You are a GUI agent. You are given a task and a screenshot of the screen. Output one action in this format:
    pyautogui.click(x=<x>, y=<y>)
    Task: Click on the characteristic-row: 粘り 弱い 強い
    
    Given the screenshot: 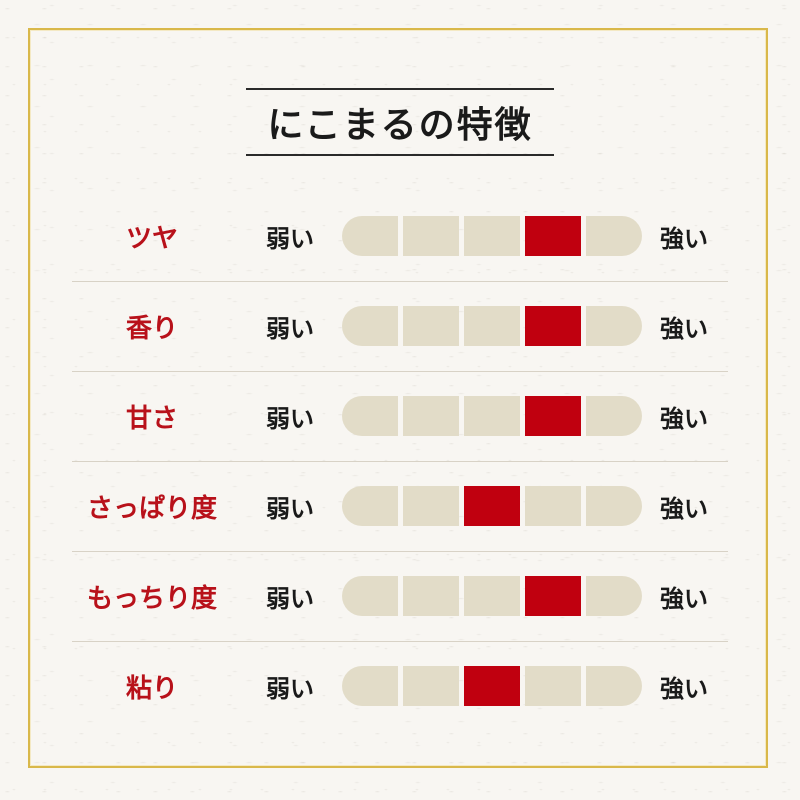 What is the action you would take?
    pyautogui.click(x=400, y=686)
    